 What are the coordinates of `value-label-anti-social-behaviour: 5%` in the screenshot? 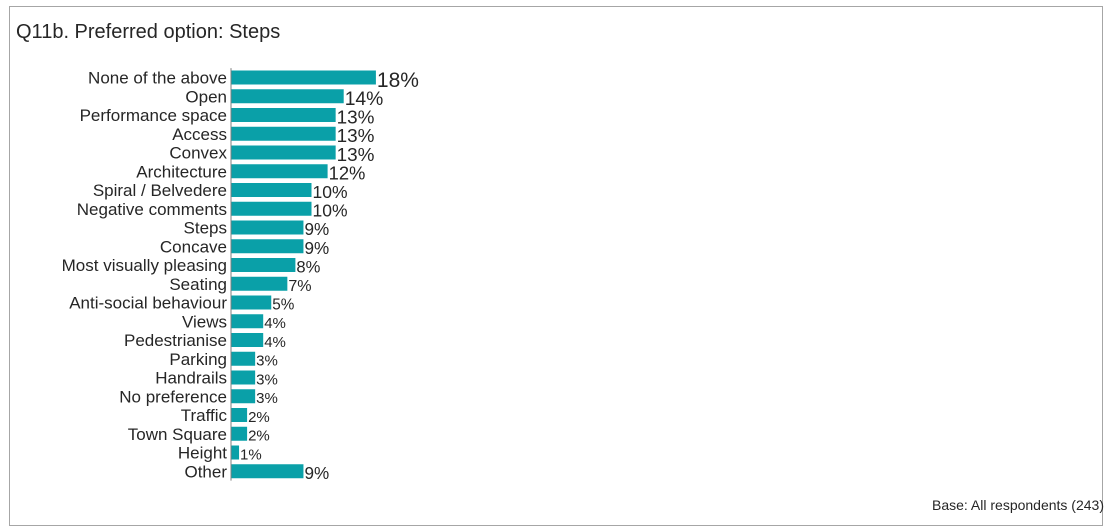 It's located at (283, 304).